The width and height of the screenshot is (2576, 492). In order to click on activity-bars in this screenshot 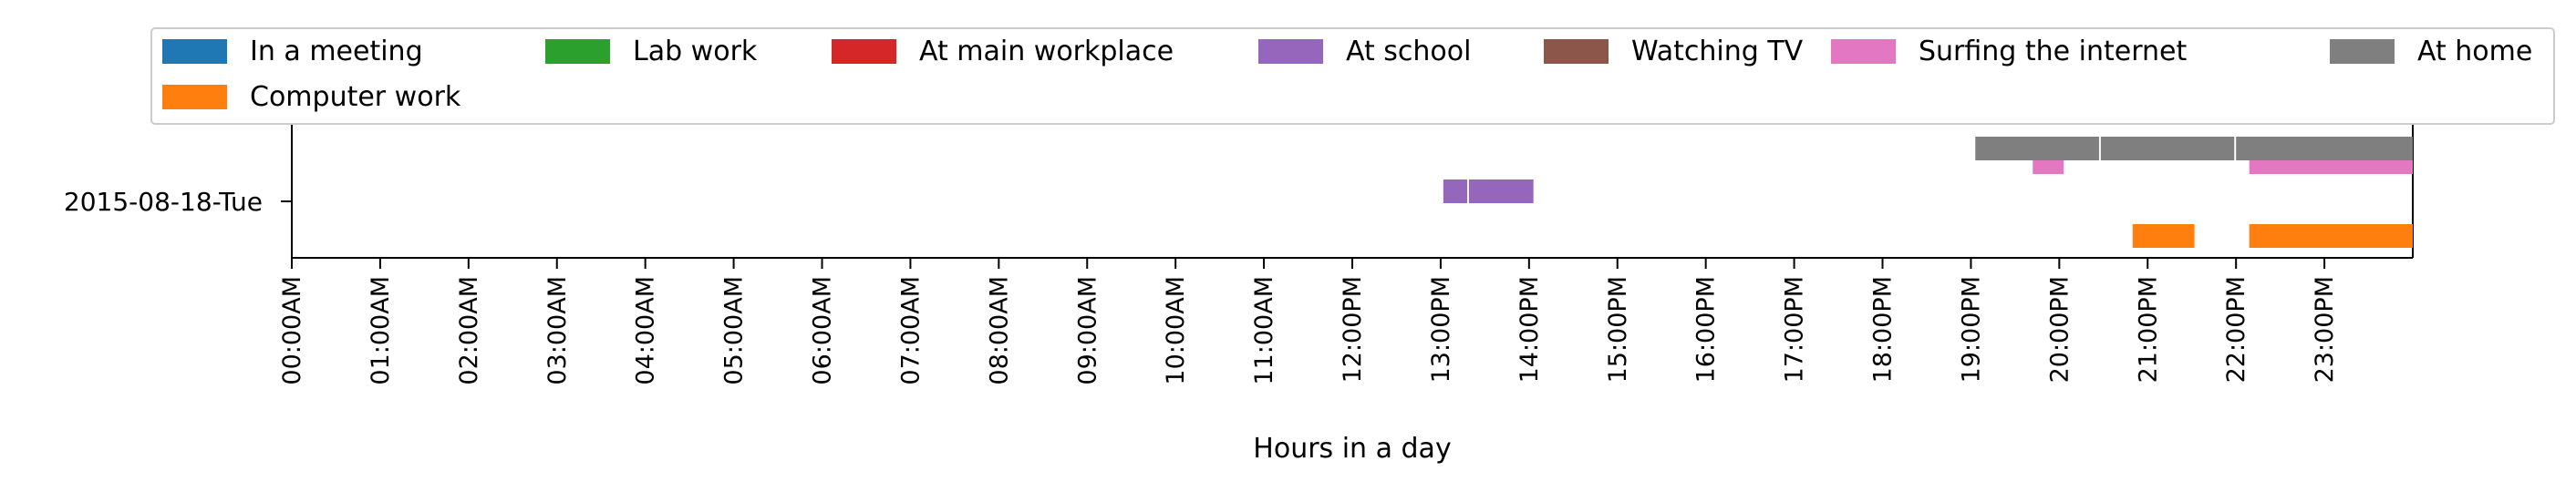, I will do `click(1928, 193)`.